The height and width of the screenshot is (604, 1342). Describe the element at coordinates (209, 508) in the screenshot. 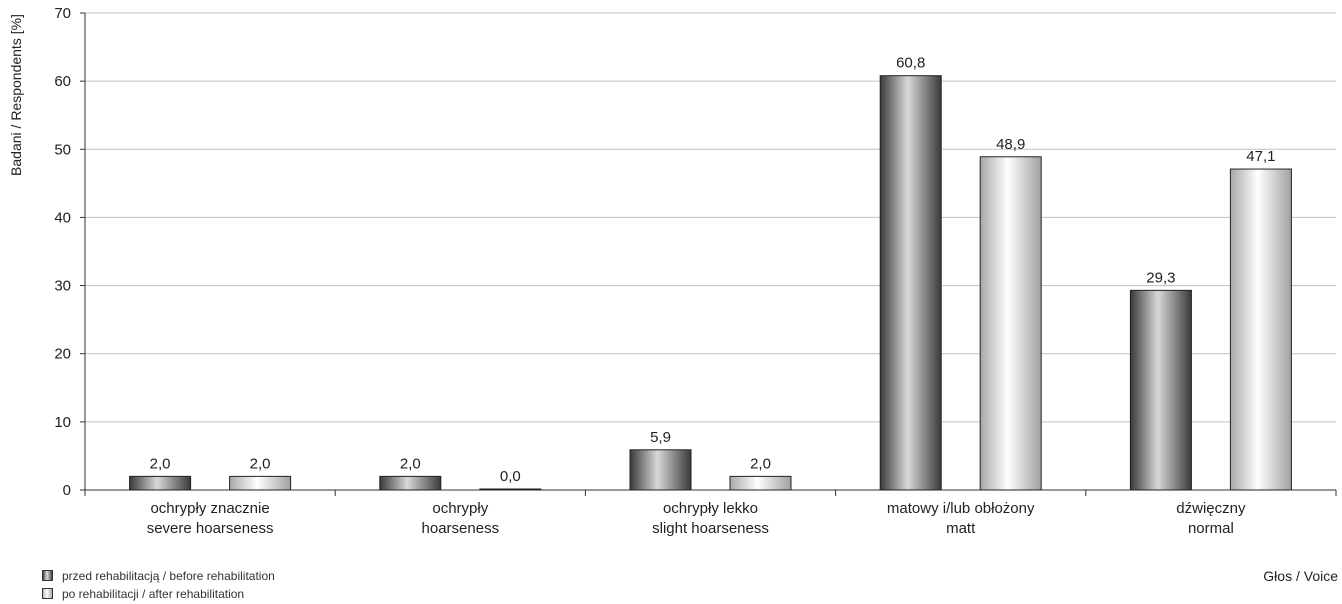

I see `x-category-label: ochrypły znacznie` at that location.